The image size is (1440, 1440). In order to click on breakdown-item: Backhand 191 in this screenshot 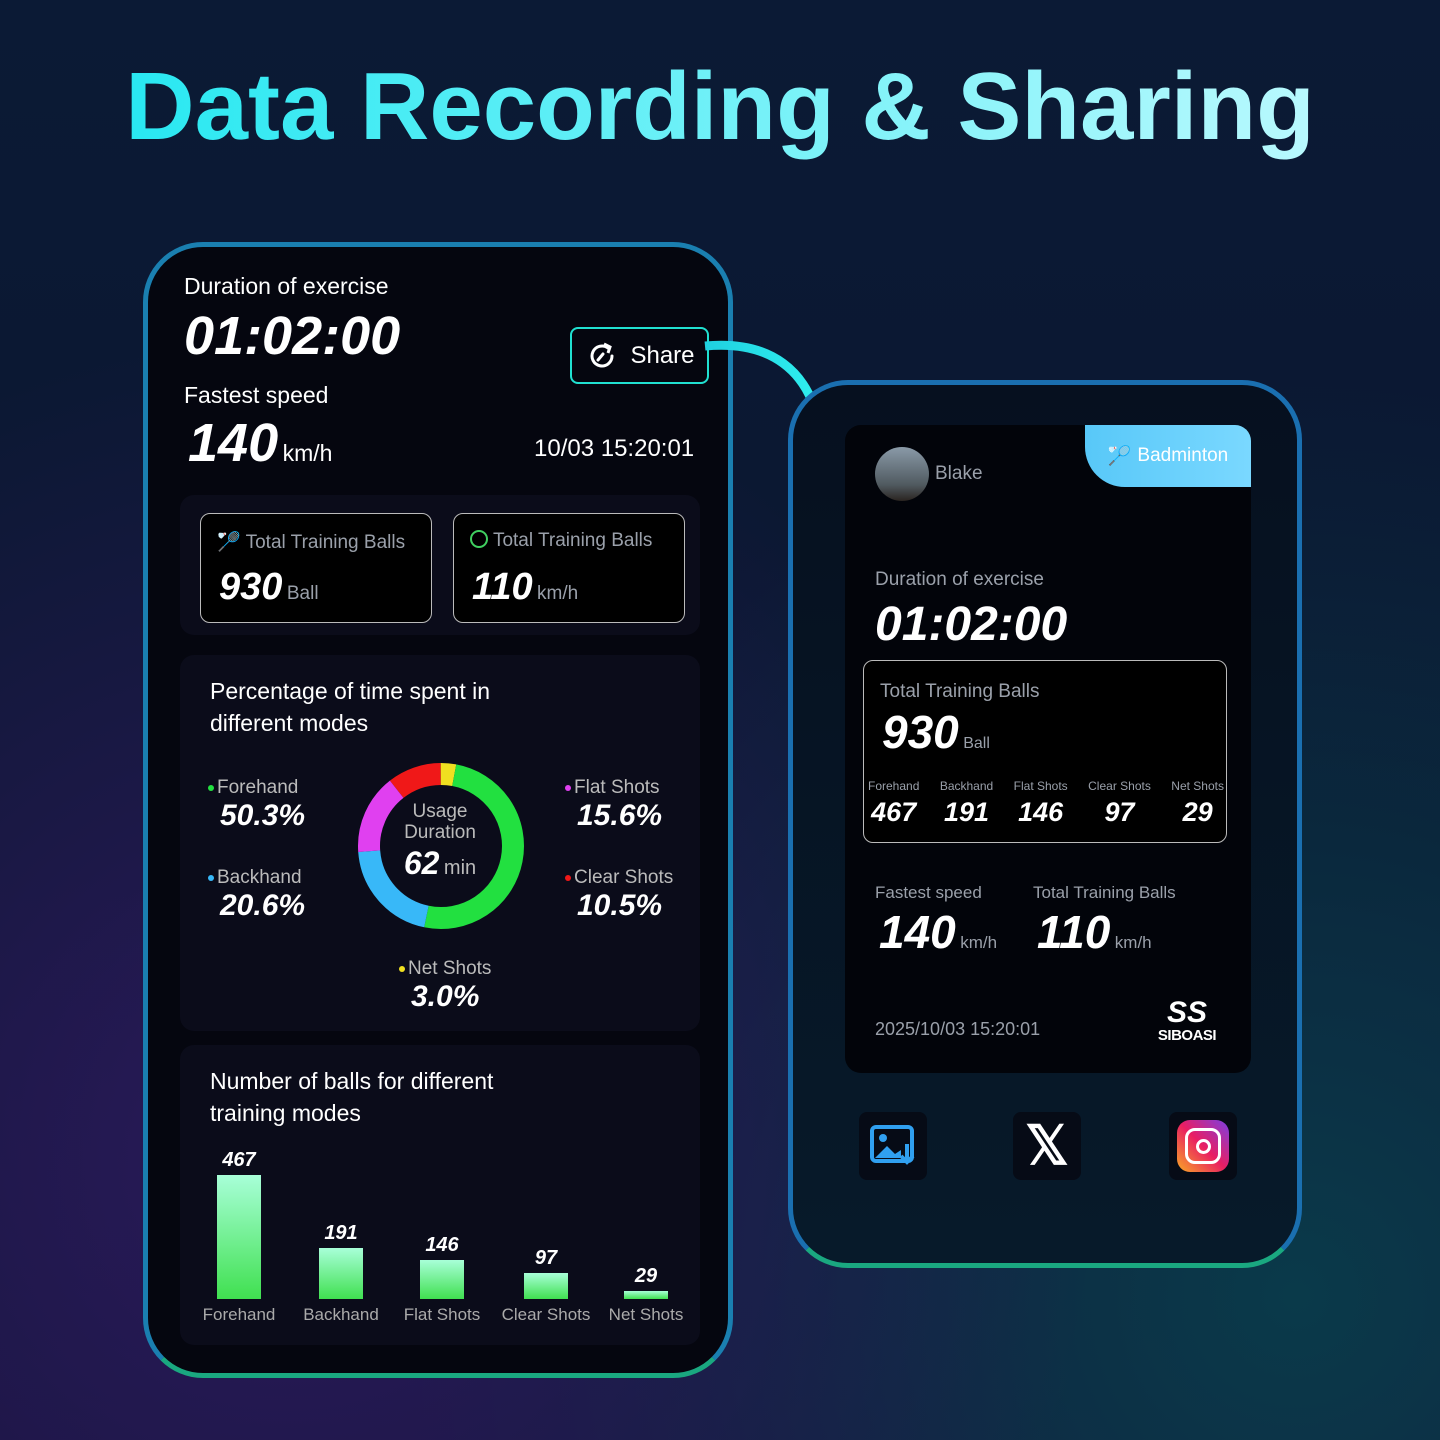, I will do `click(966, 803)`.